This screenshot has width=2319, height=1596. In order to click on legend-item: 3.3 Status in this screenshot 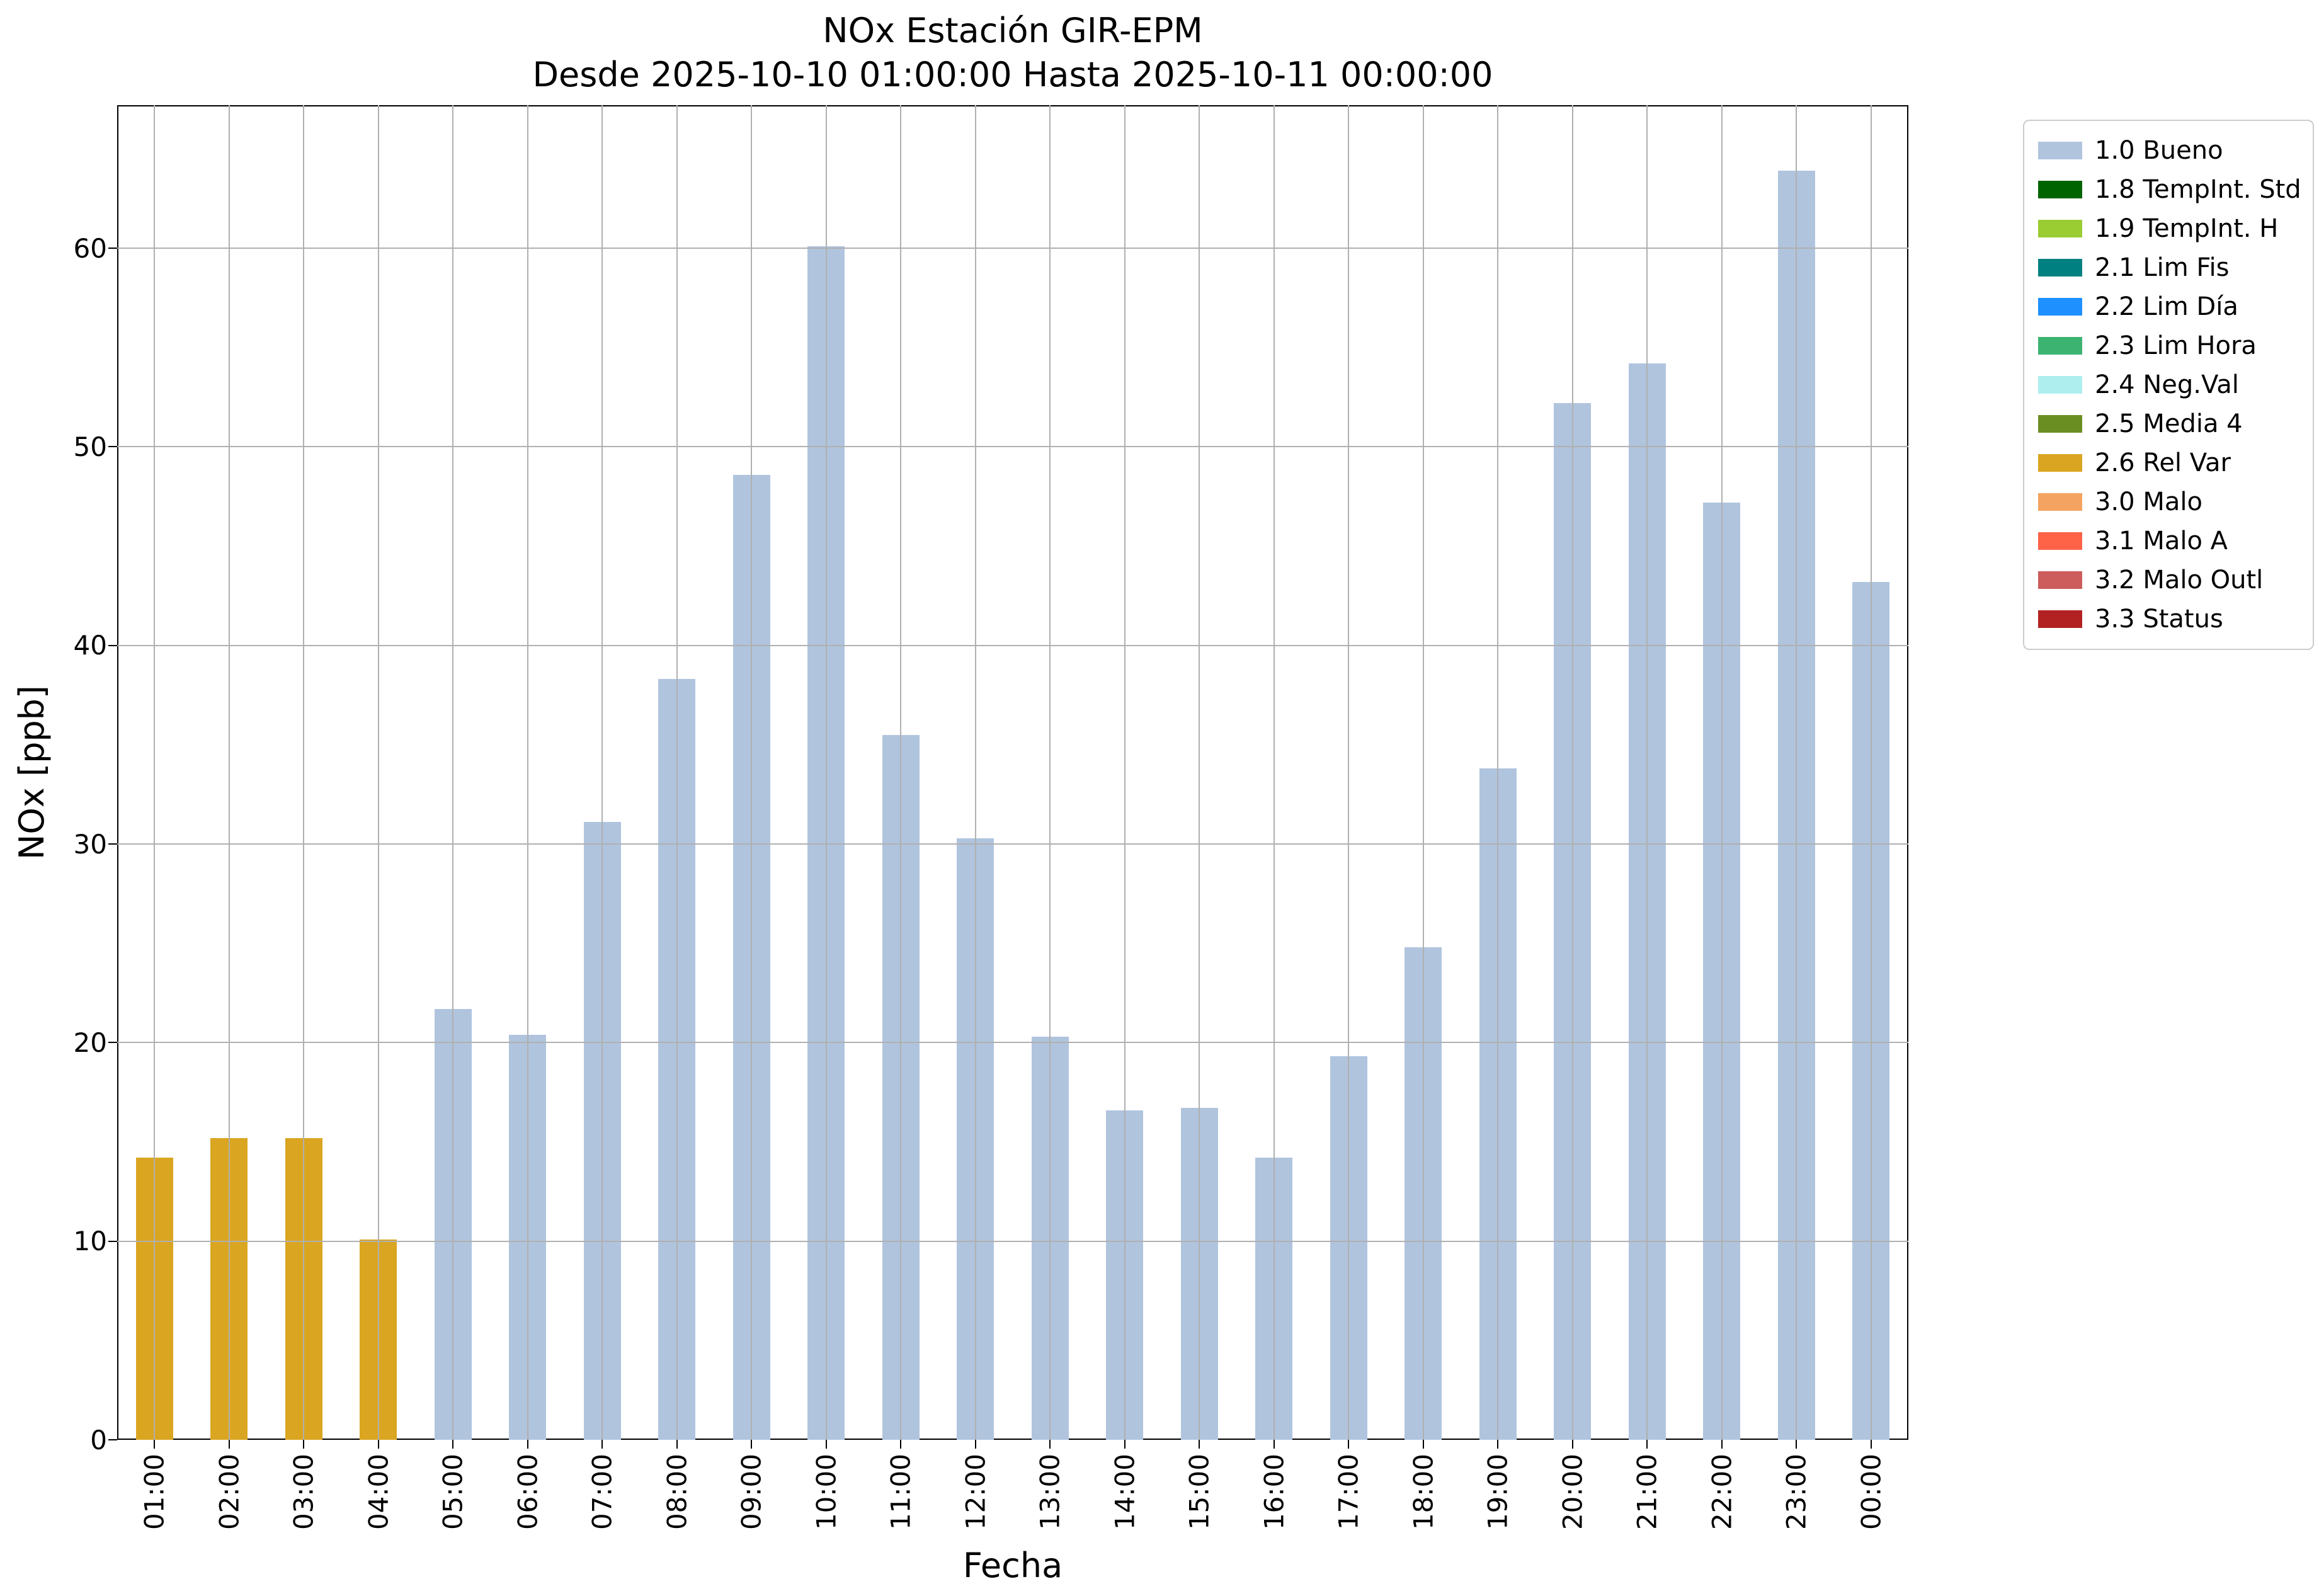, I will do `click(2168, 619)`.